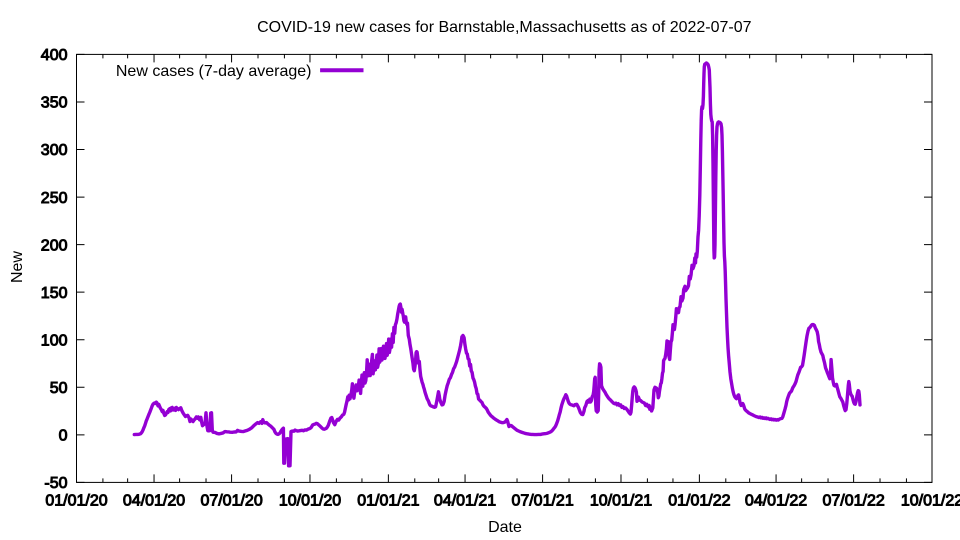  I want to click on svg-text: 250, so click(54, 198).